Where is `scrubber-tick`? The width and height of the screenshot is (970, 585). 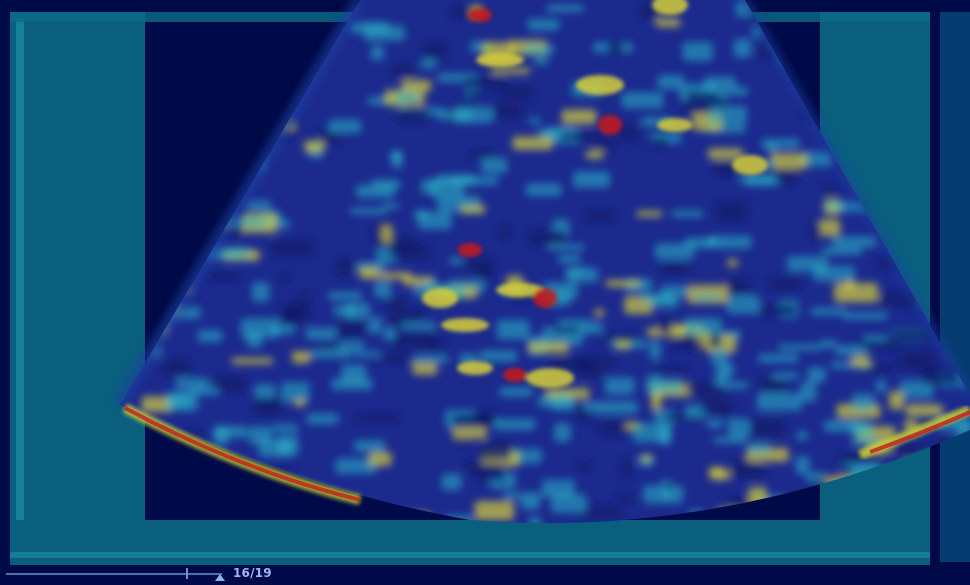
scrubber-tick is located at coordinates (187, 573).